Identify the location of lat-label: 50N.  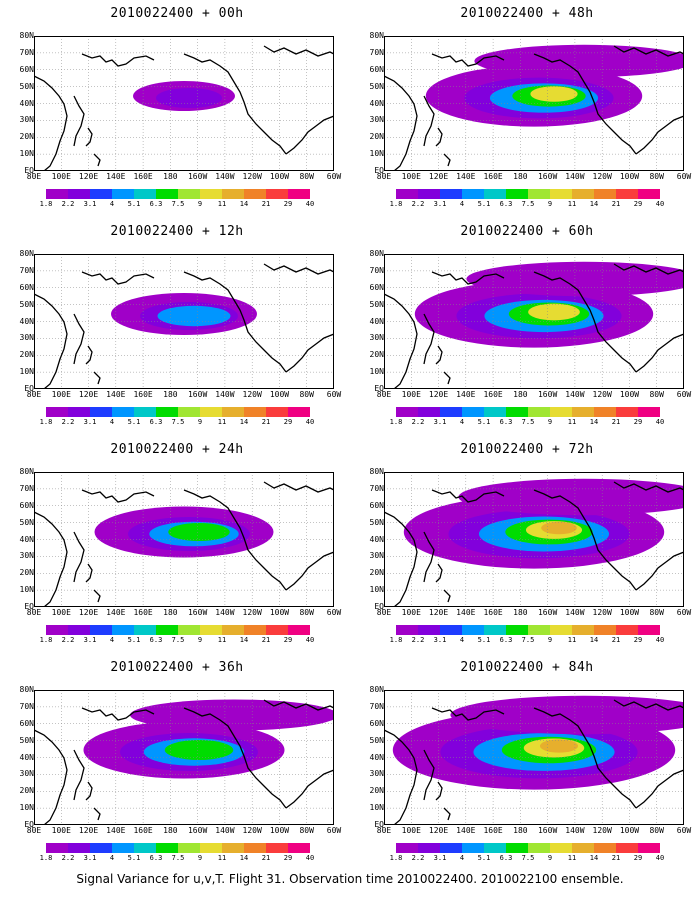
(26, 740).